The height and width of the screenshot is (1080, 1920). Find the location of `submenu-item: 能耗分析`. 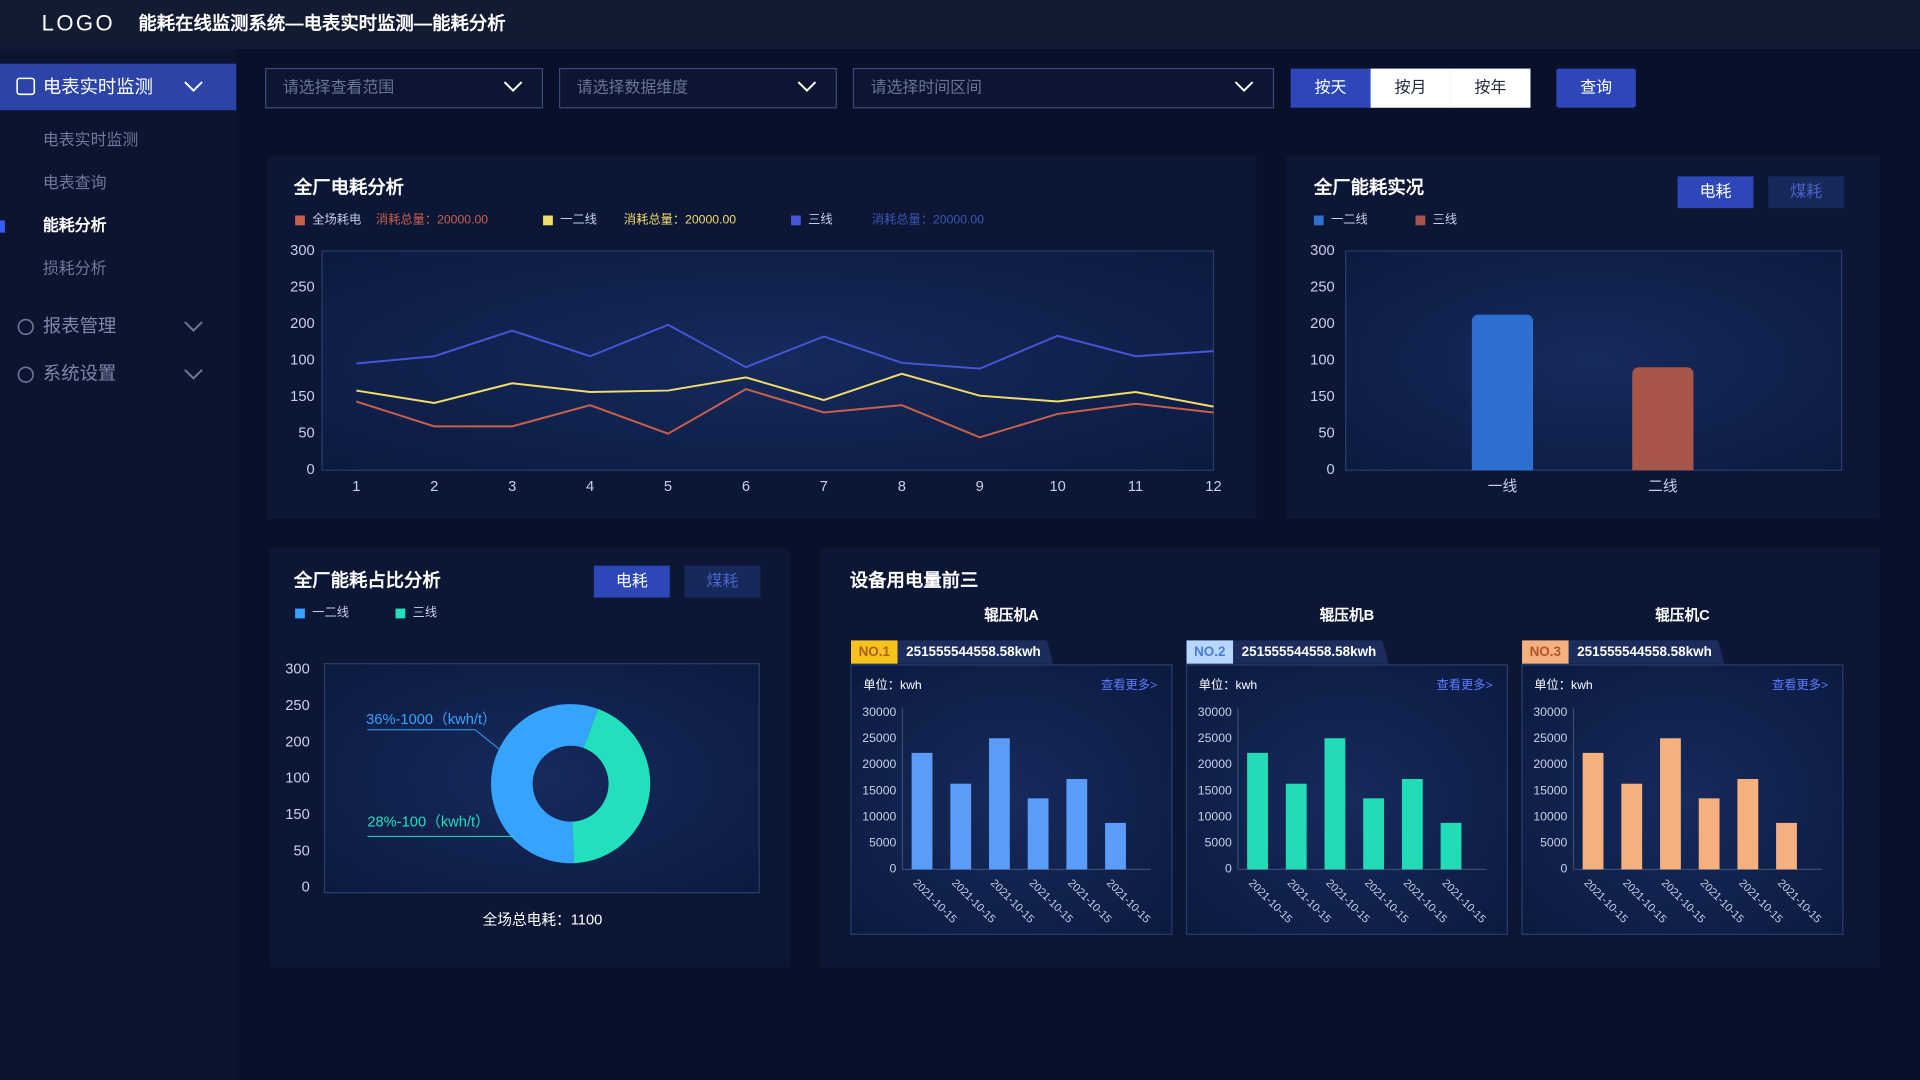

submenu-item: 能耗分析 is located at coordinates (75, 225).